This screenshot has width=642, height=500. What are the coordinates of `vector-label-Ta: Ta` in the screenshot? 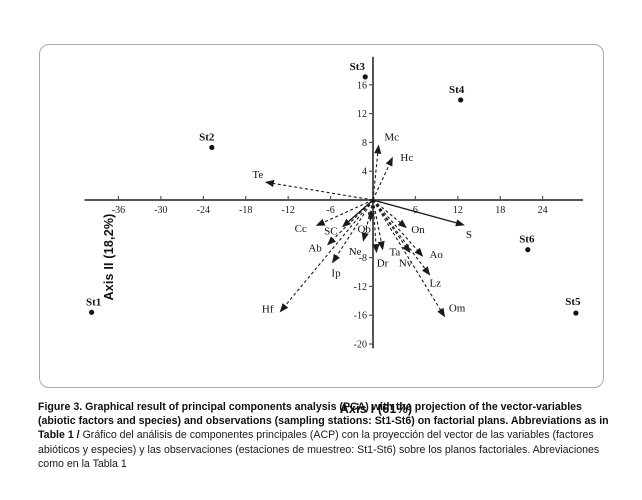 It's located at (394, 252).